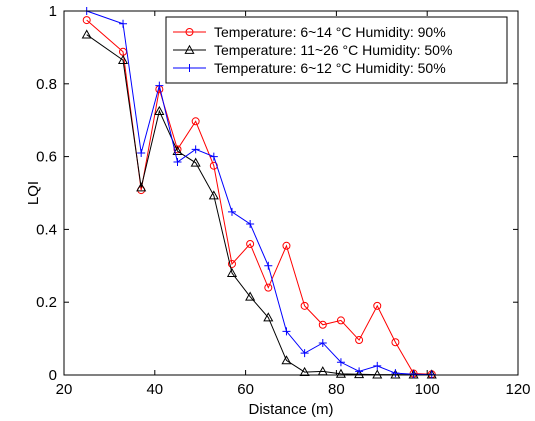 This screenshot has width=535, height=421. I want to click on y-tick-label: 0.6, so click(46, 157).